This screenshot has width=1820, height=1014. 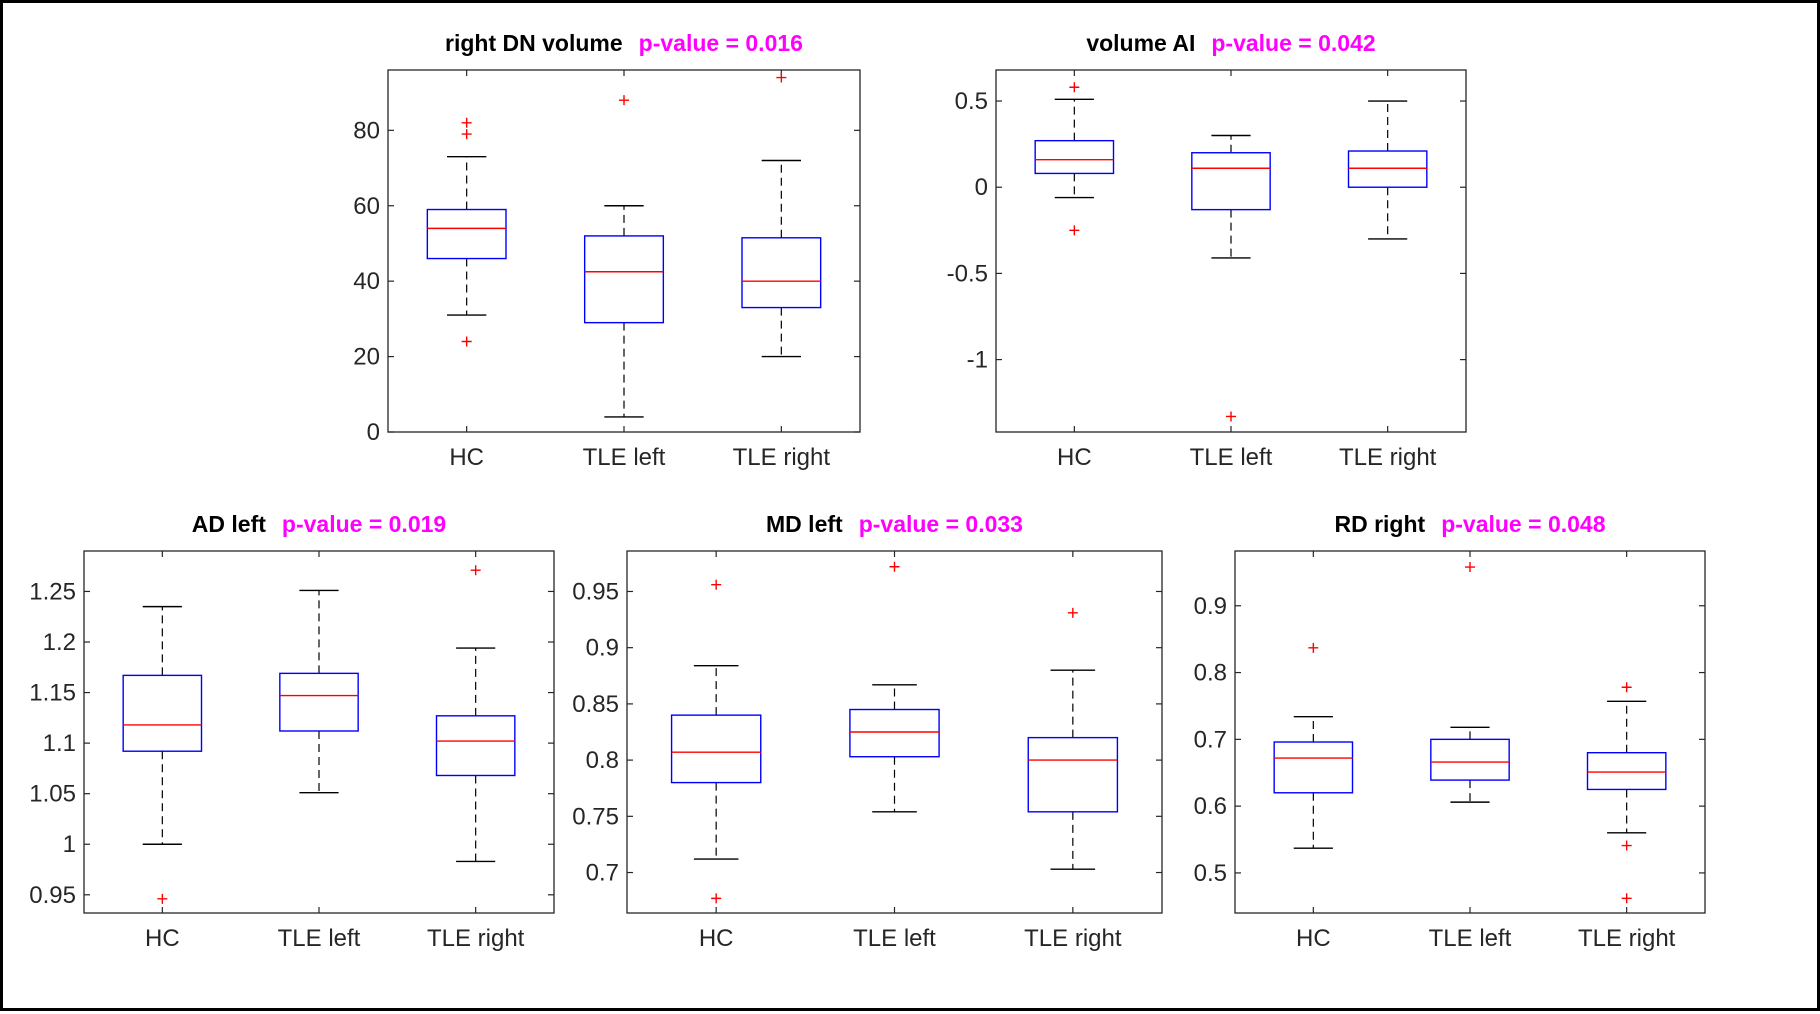 What do you see at coordinates (894, 938) in the screenshot?
I see `md-left-xtick-label-tle-left: TLE left` at bounding box center [894, 938].